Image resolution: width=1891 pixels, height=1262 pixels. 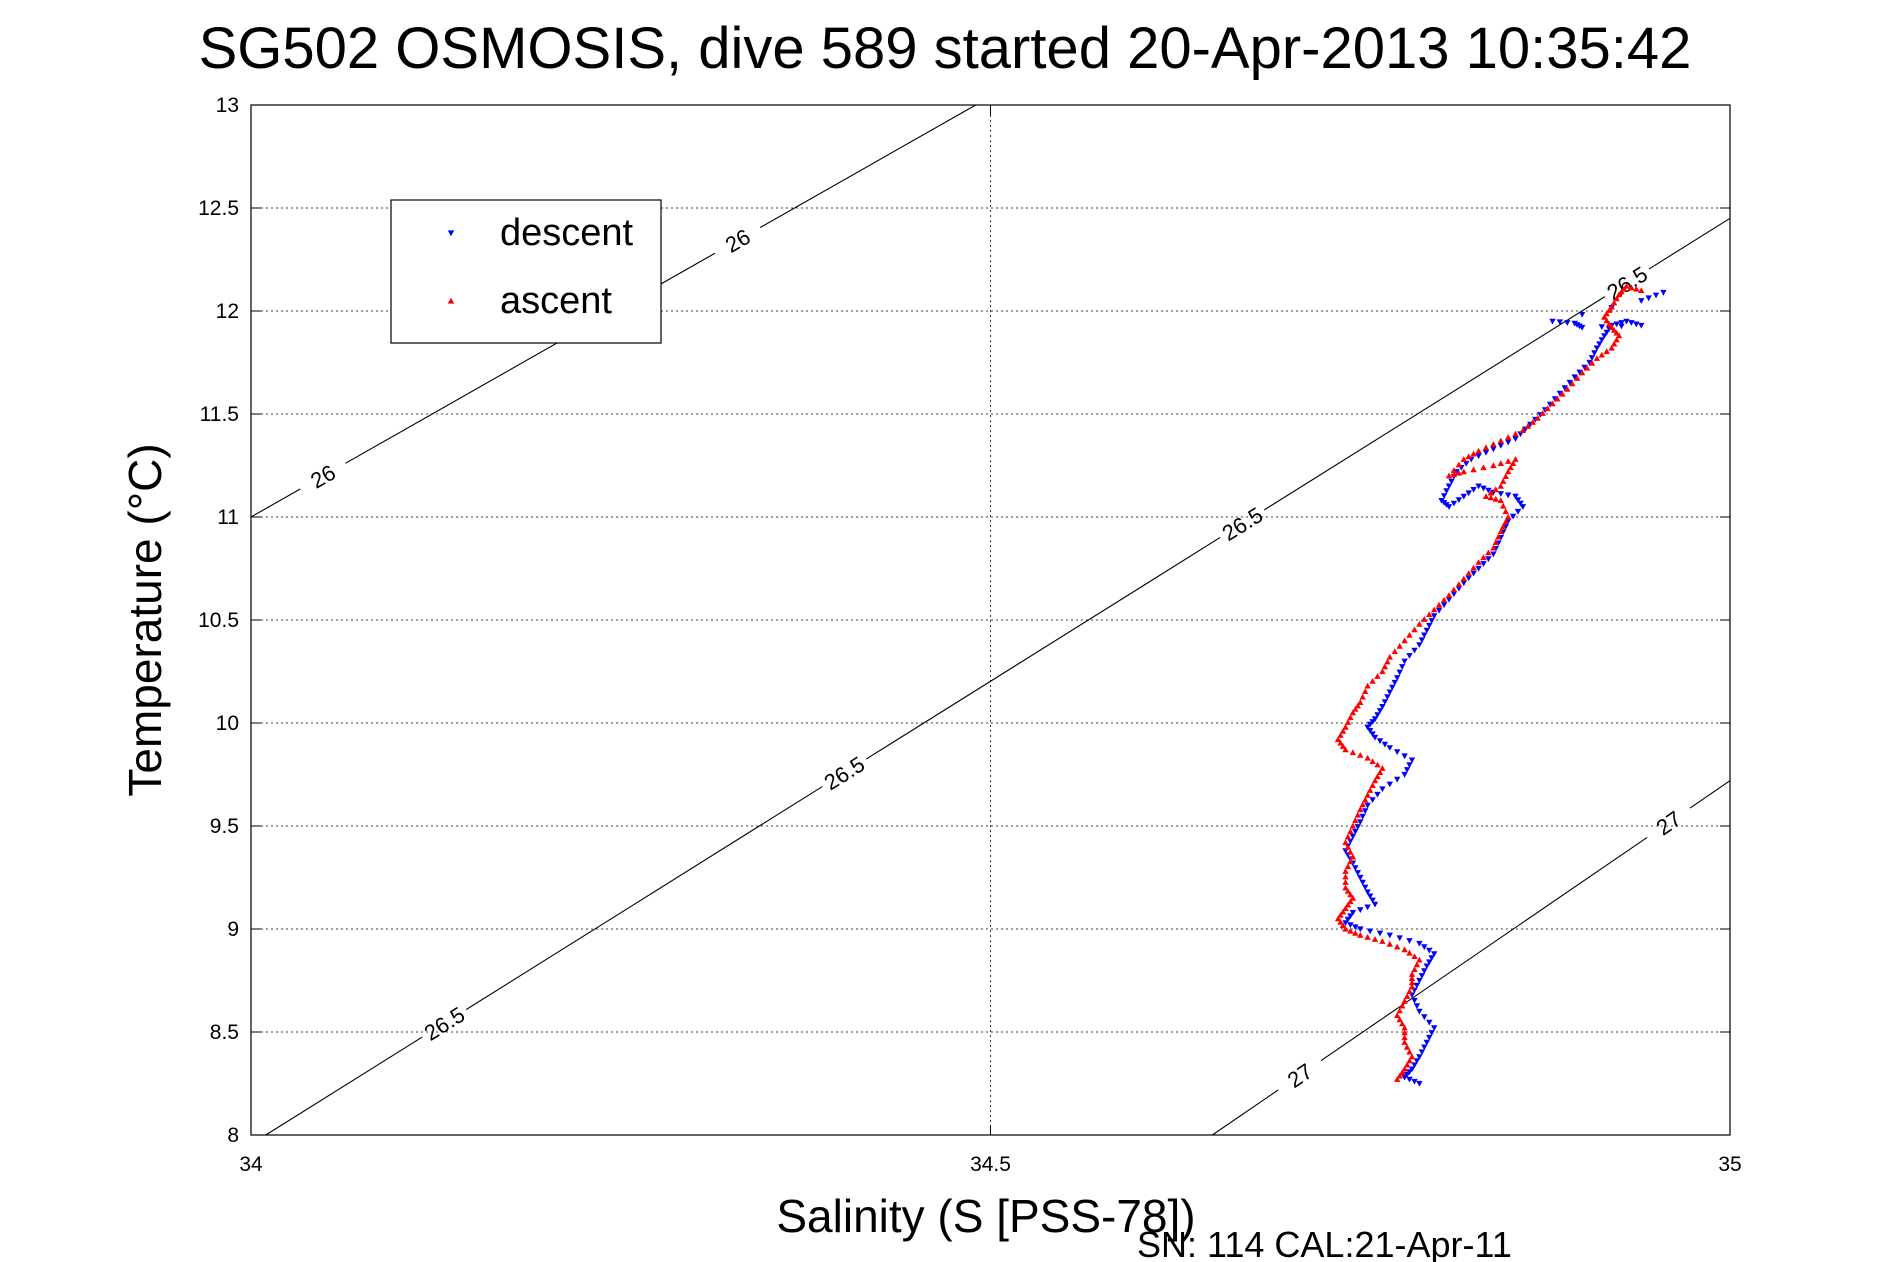 What do you see at coordinates (451, 233) in the screenshot?
I see `legend-marker` at bounding box center [451, 233].